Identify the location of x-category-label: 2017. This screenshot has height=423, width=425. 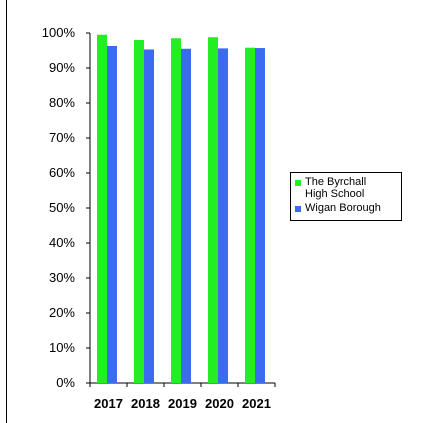
(108, 403).